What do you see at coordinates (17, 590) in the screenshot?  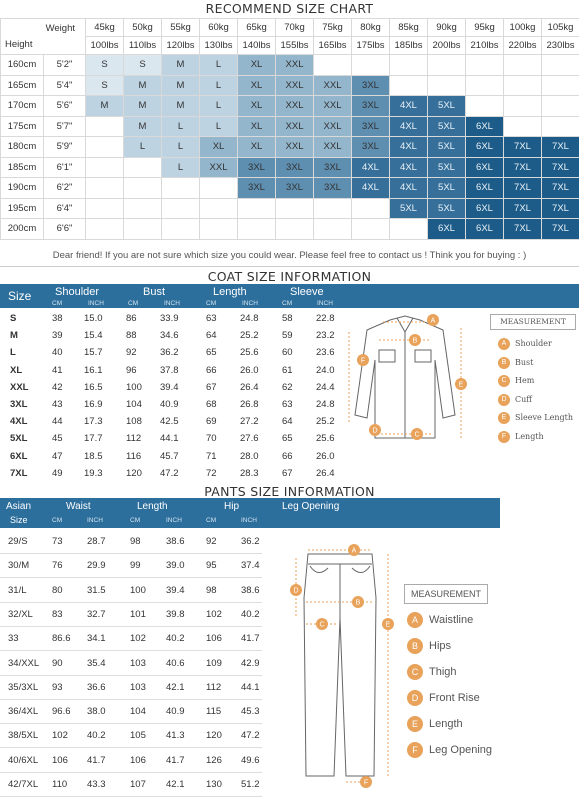 I see `pants-size-label: 31/L` at bounding box center [17, 590].